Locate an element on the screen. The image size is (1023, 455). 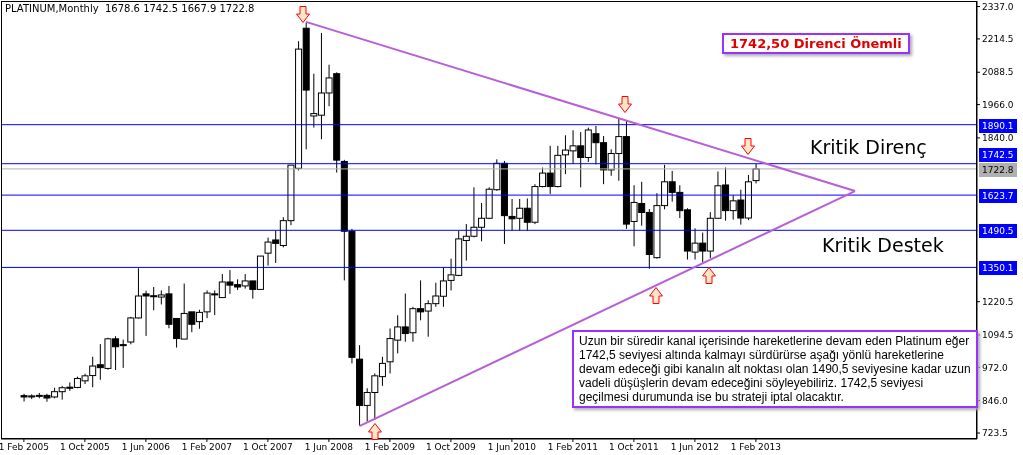
y-tick-label: 1840.0 is located at coordinates (998, 138).